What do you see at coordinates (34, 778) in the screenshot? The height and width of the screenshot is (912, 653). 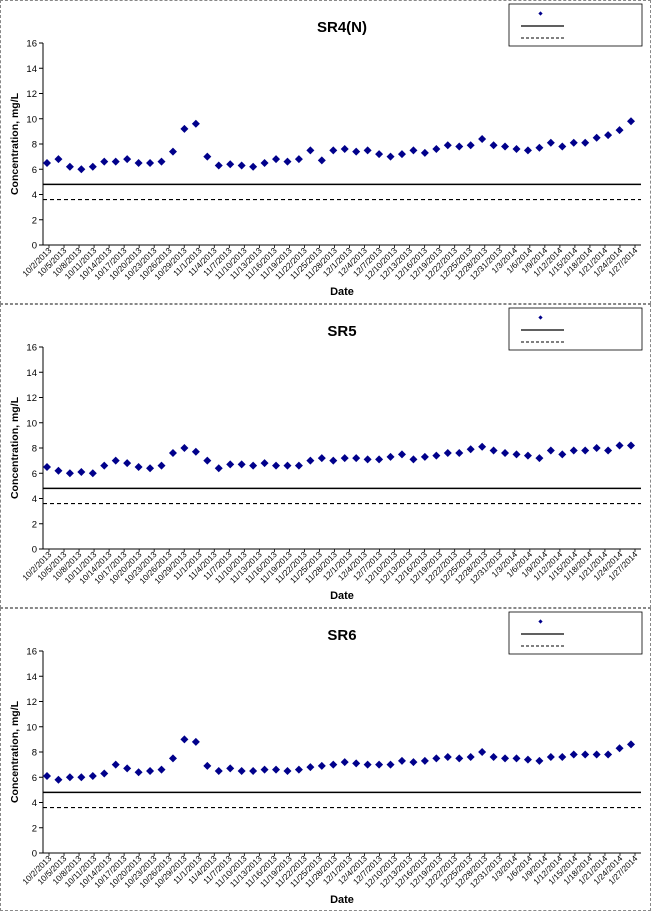 I see `y-tick-label: 6` at bounding box center [34, 778].